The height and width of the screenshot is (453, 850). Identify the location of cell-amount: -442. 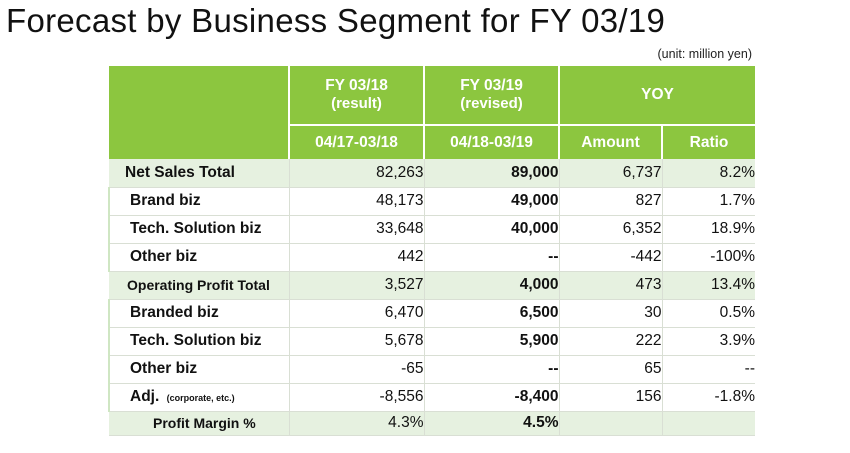
(610, 257).